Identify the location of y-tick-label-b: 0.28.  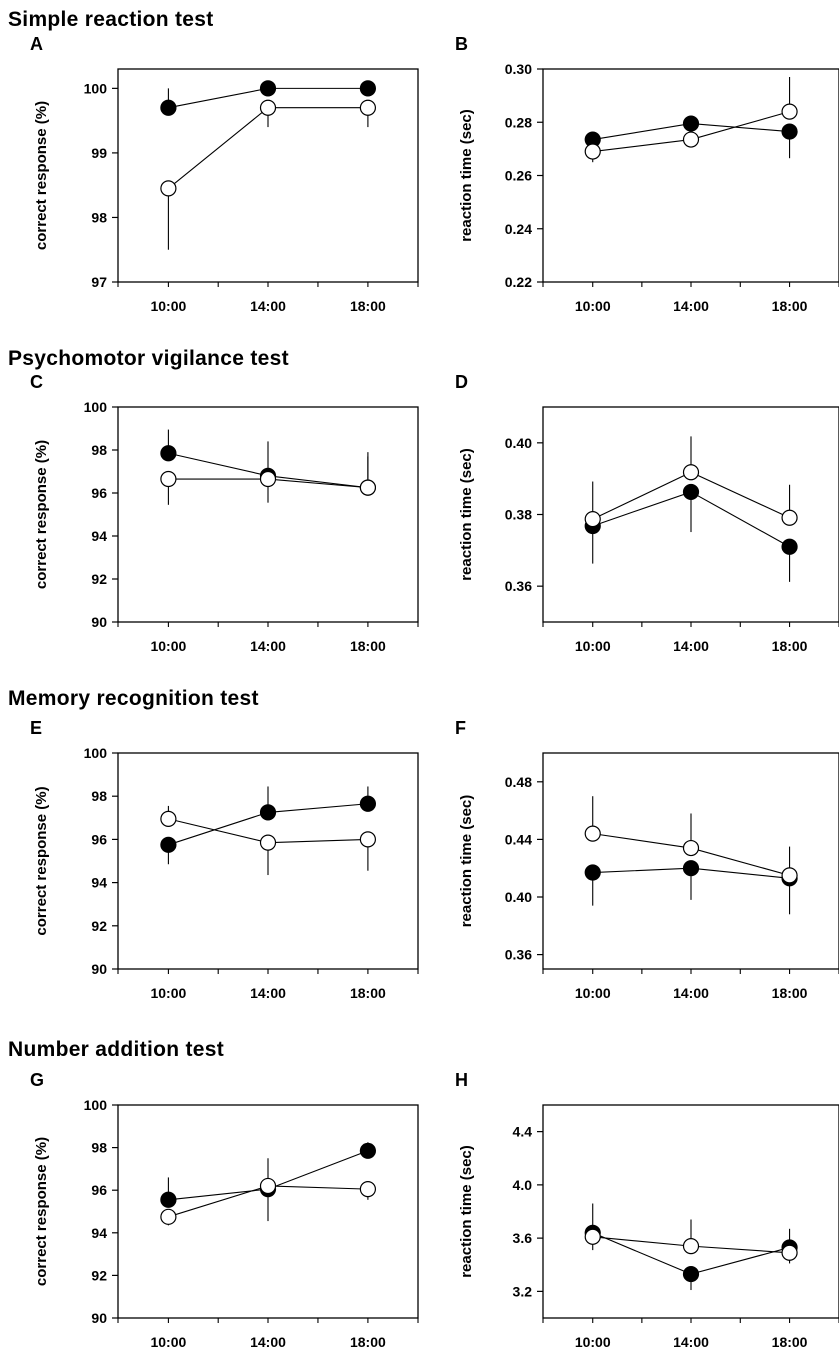
(518, 122).